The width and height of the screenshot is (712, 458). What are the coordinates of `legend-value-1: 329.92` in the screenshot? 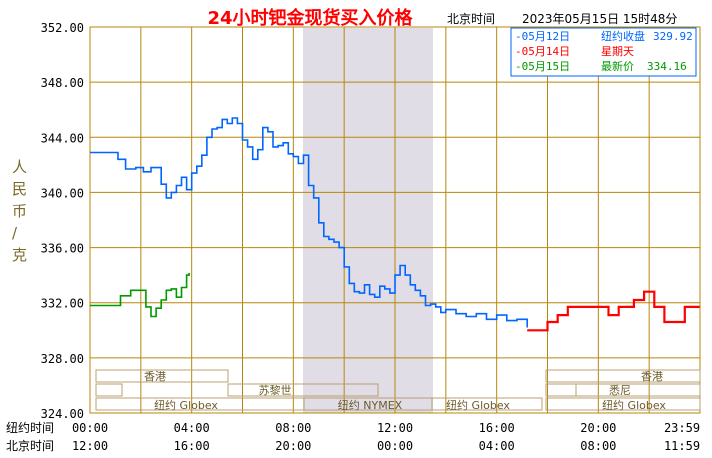 It's located at (673, 36).